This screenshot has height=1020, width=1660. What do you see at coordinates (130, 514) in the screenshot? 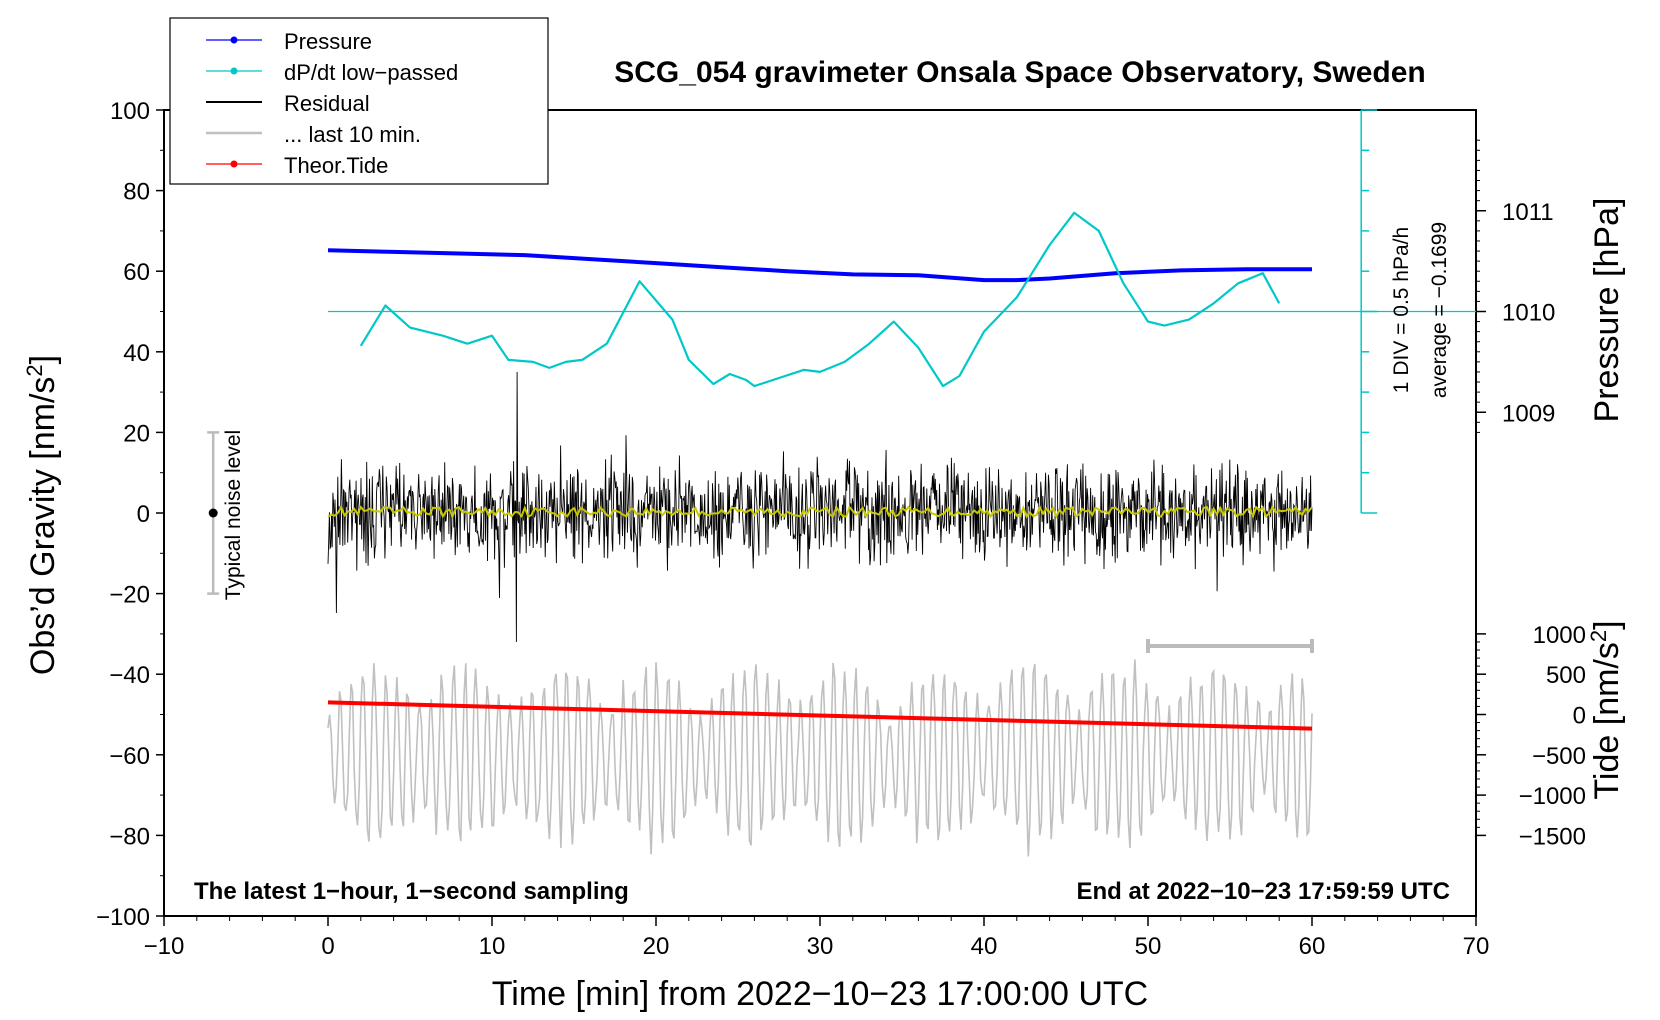
I see `y-axis-ticks: 100 80 60 40 20 0 −20 −40 −60 −80 −100` at bounding box center [130, 514].